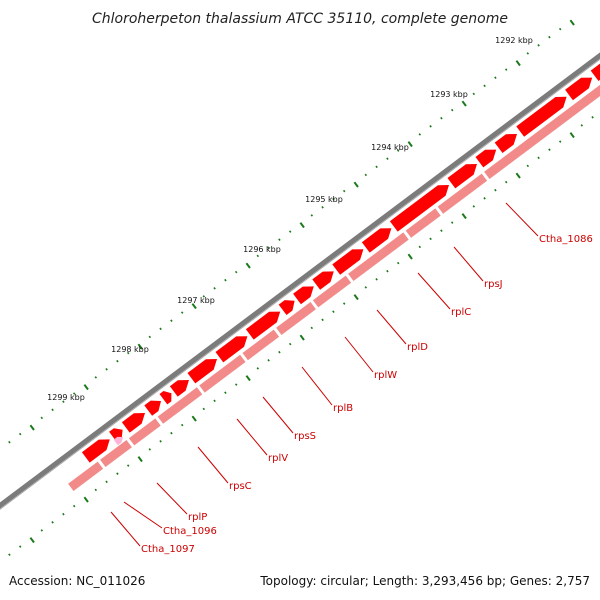  What do you see at coordinates (77, 581) in the screenshot?
I see `accession-text: Accession: NC_011026` at bounding box center [77, 581].